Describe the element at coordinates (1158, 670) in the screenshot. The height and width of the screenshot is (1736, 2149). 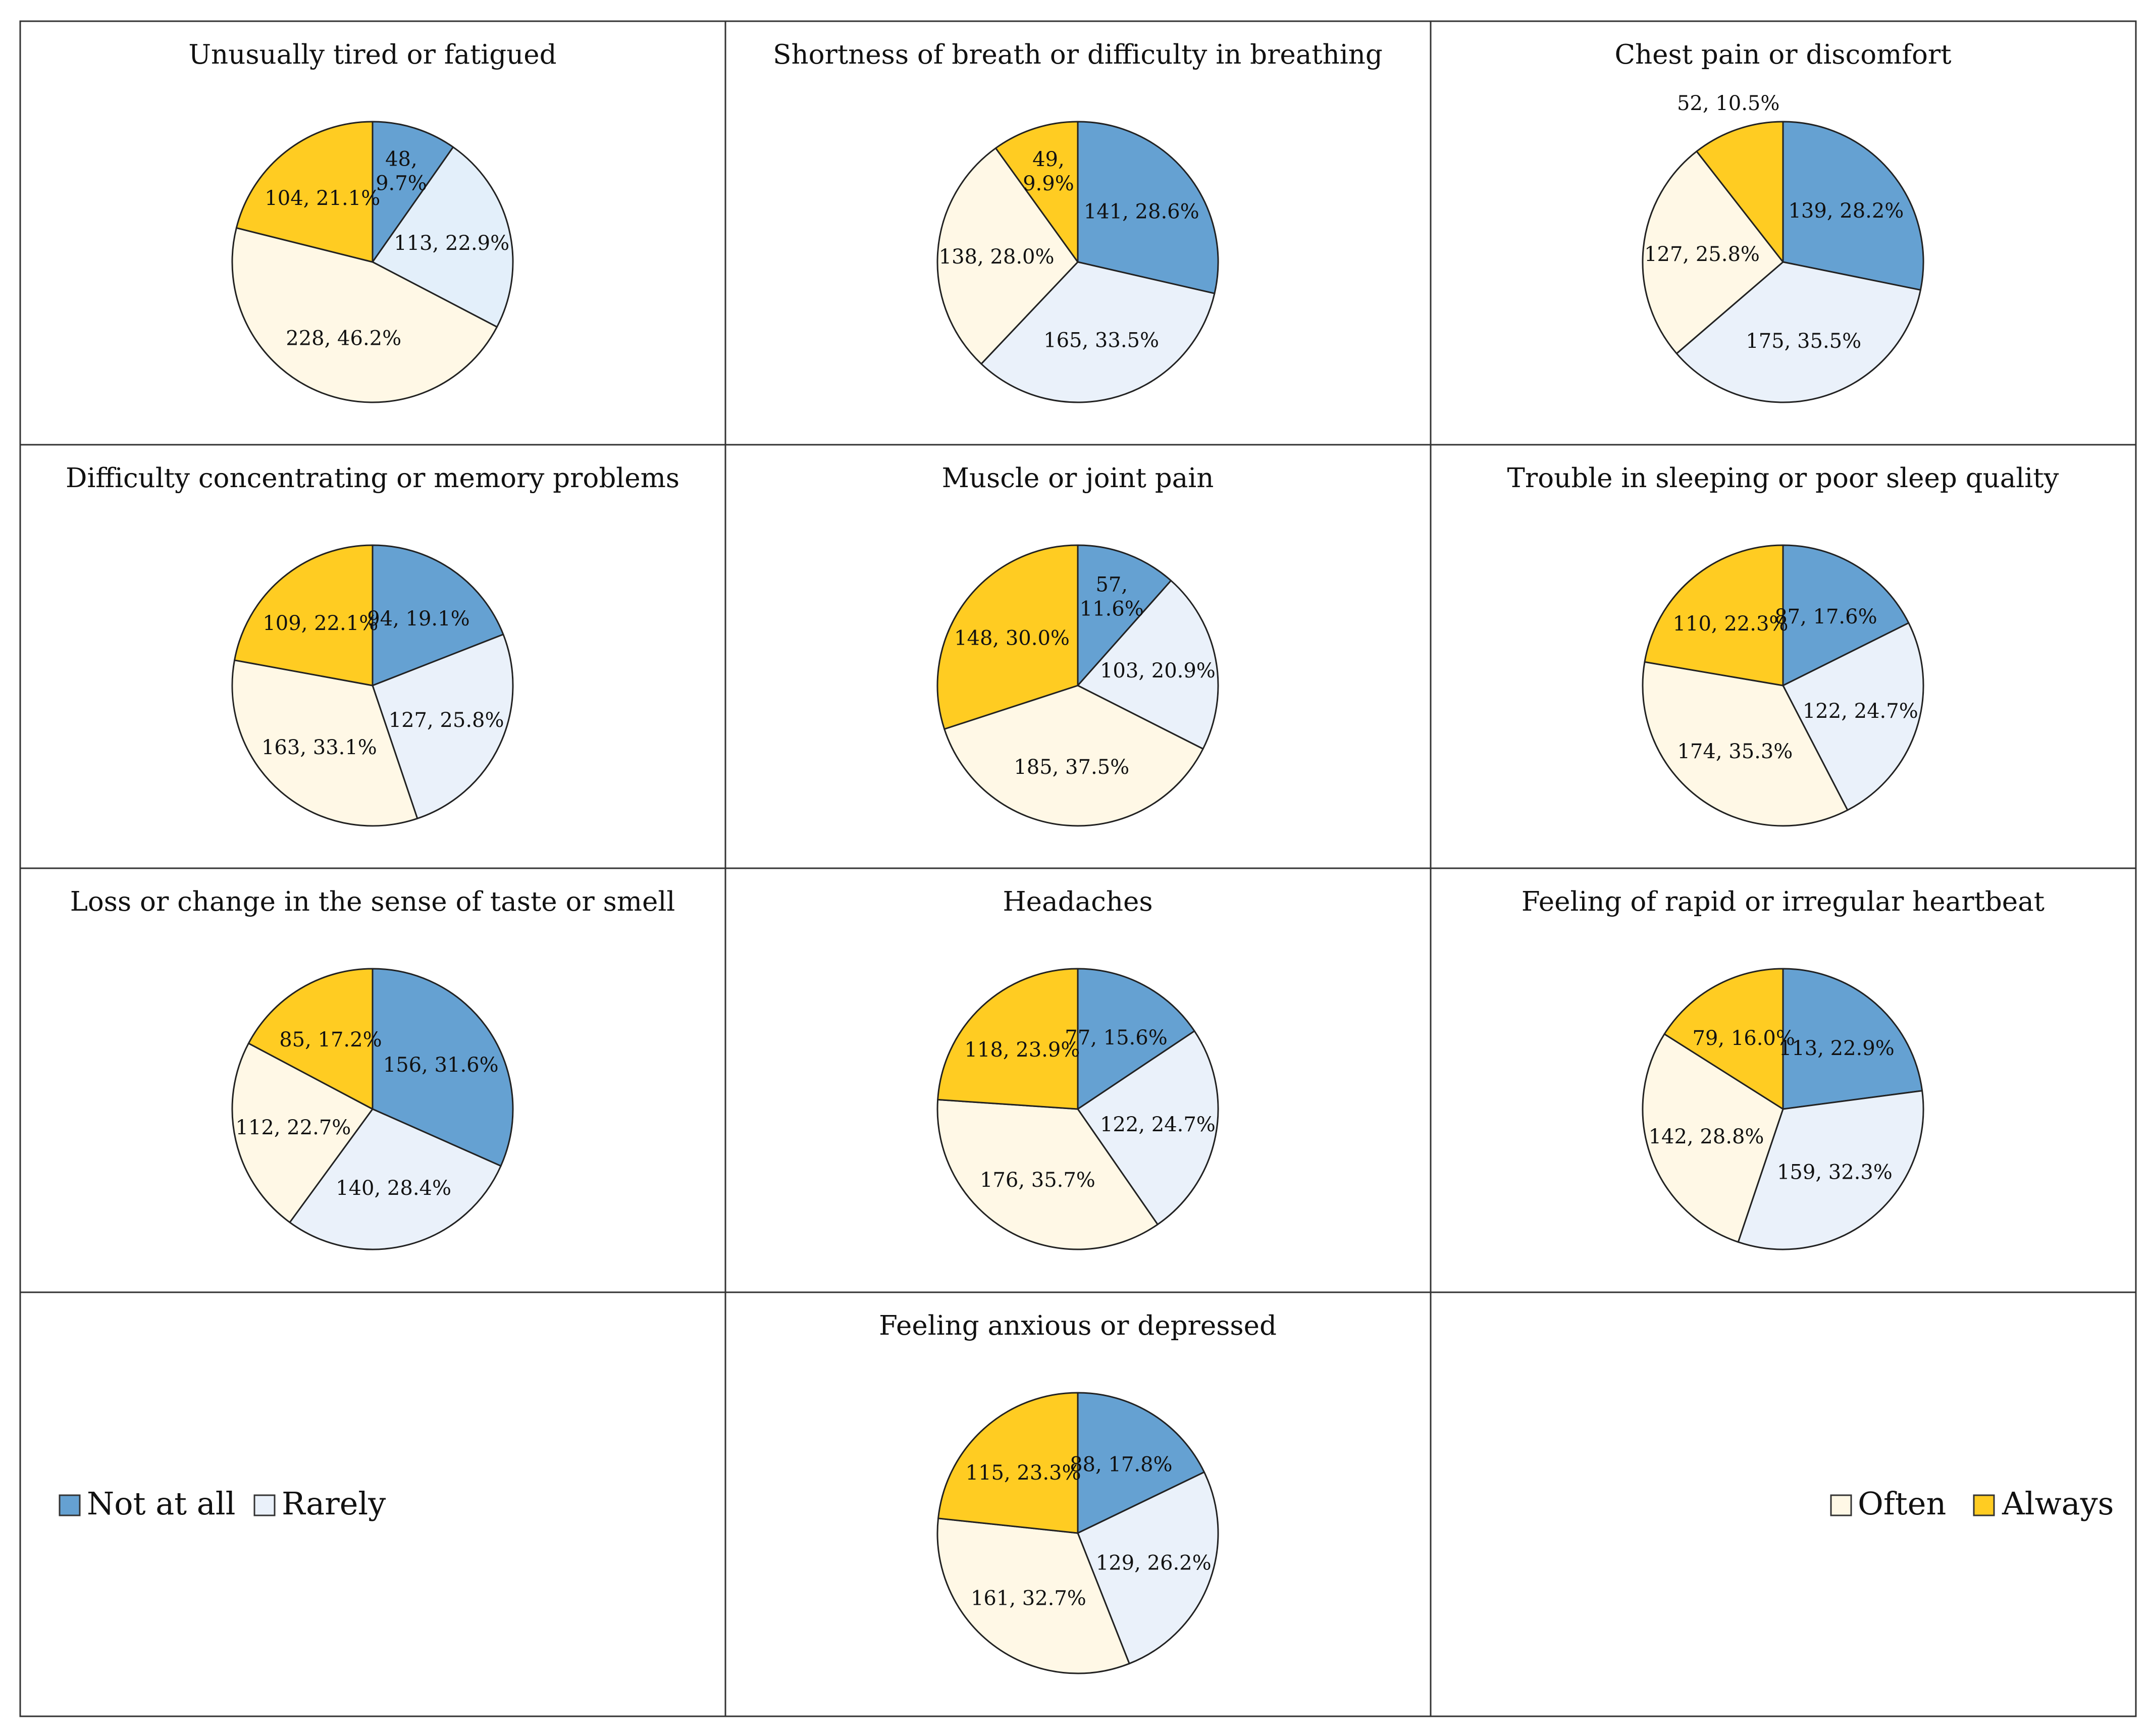
I see `slice-label-rarely: 103, 20.9%` at that location.